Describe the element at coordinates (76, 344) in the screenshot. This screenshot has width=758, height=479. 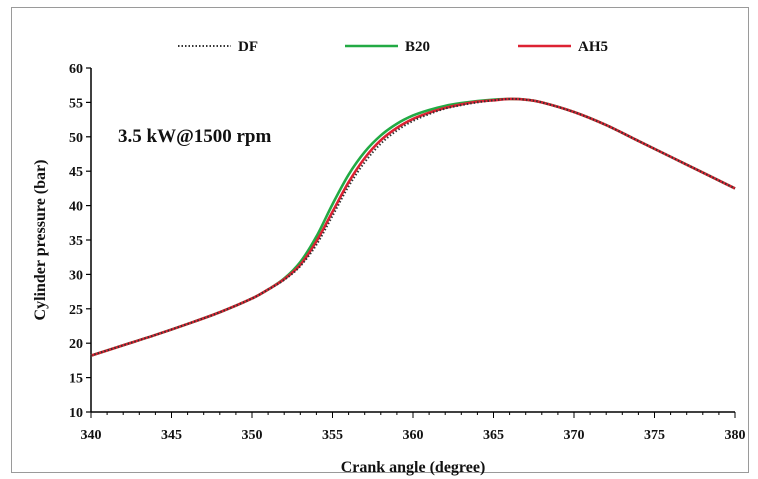
I see `y-tick-label: 20` at that location.